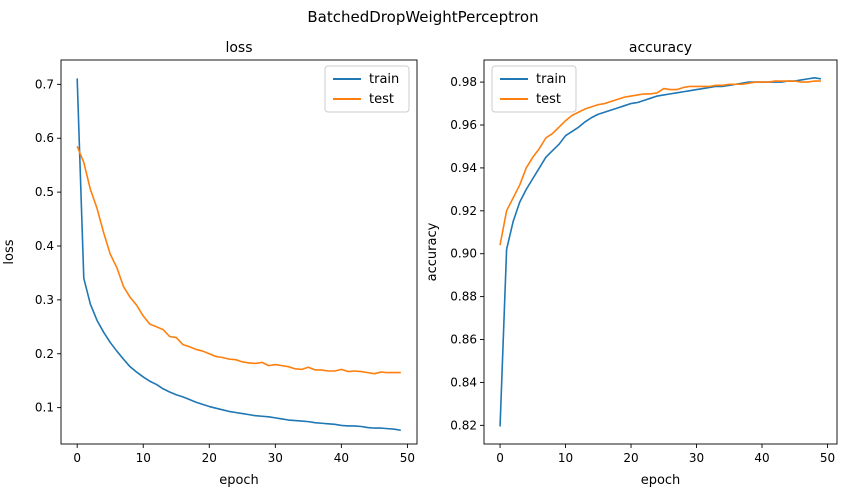  What do you see at coordinates (463, 125) in the screenshot?
I see `y-tick-label: 0.96` at bounding box center [463, 125].